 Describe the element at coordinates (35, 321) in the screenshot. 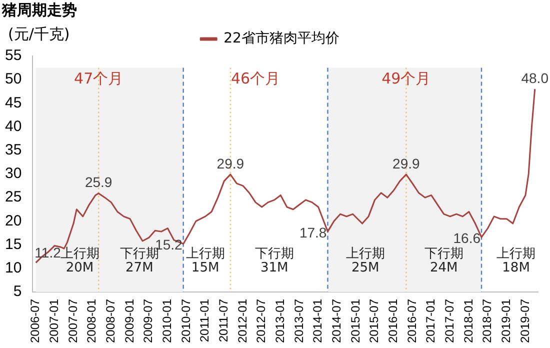

I see `x-tick-label: 2006-07` at that location.